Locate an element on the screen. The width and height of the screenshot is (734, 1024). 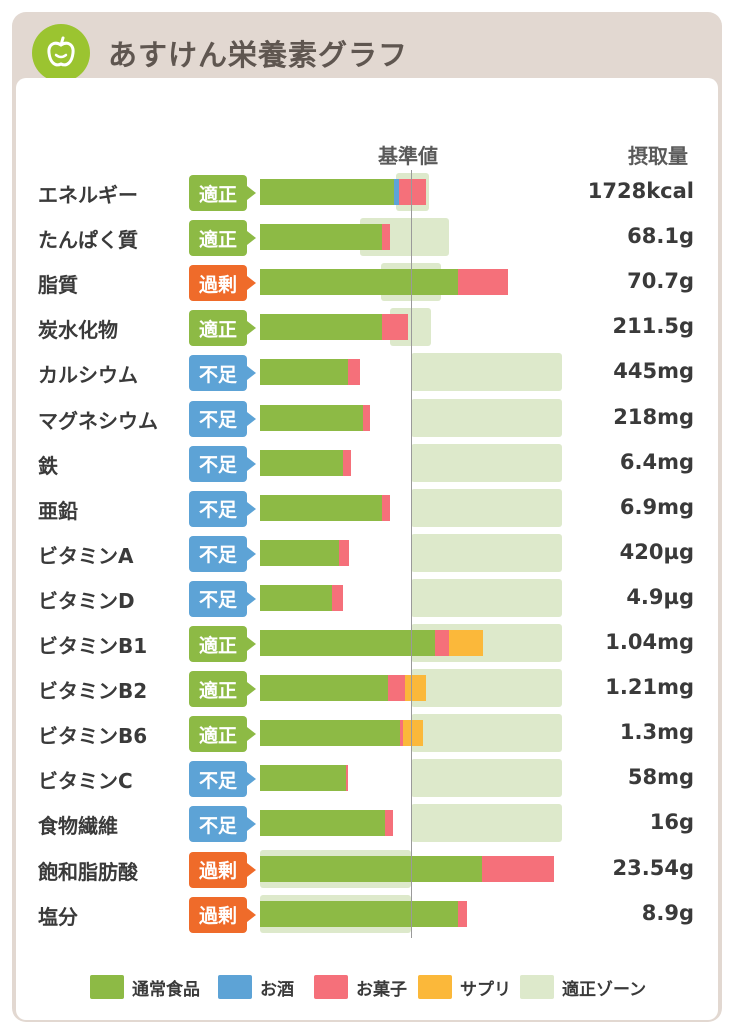
nutrient-name: ビタミンC is located at coordinates (85, 781).